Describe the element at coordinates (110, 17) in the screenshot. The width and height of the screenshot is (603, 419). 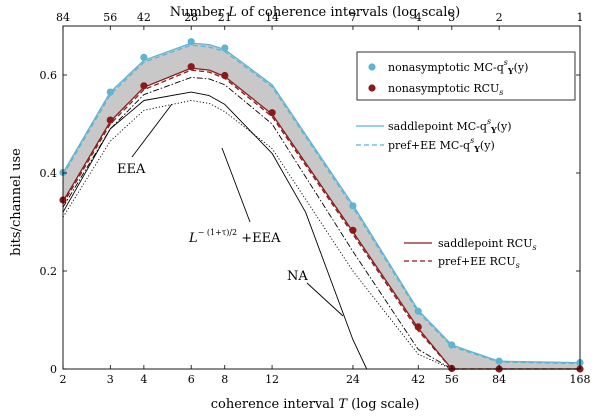
I see `x2-tick-label: 56` at that location.